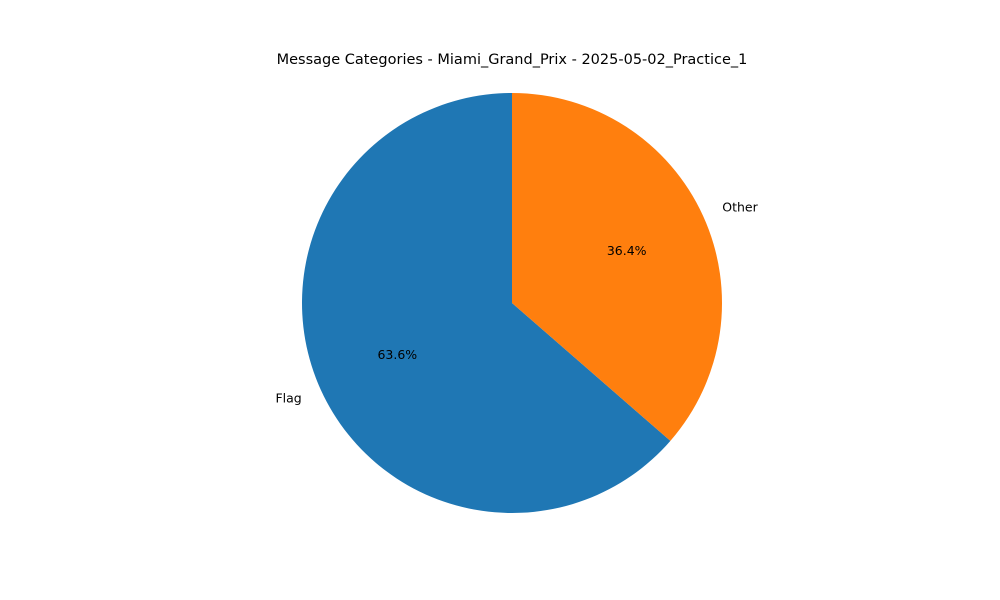  I want to click on pie-slice-other, so click(617, 267).